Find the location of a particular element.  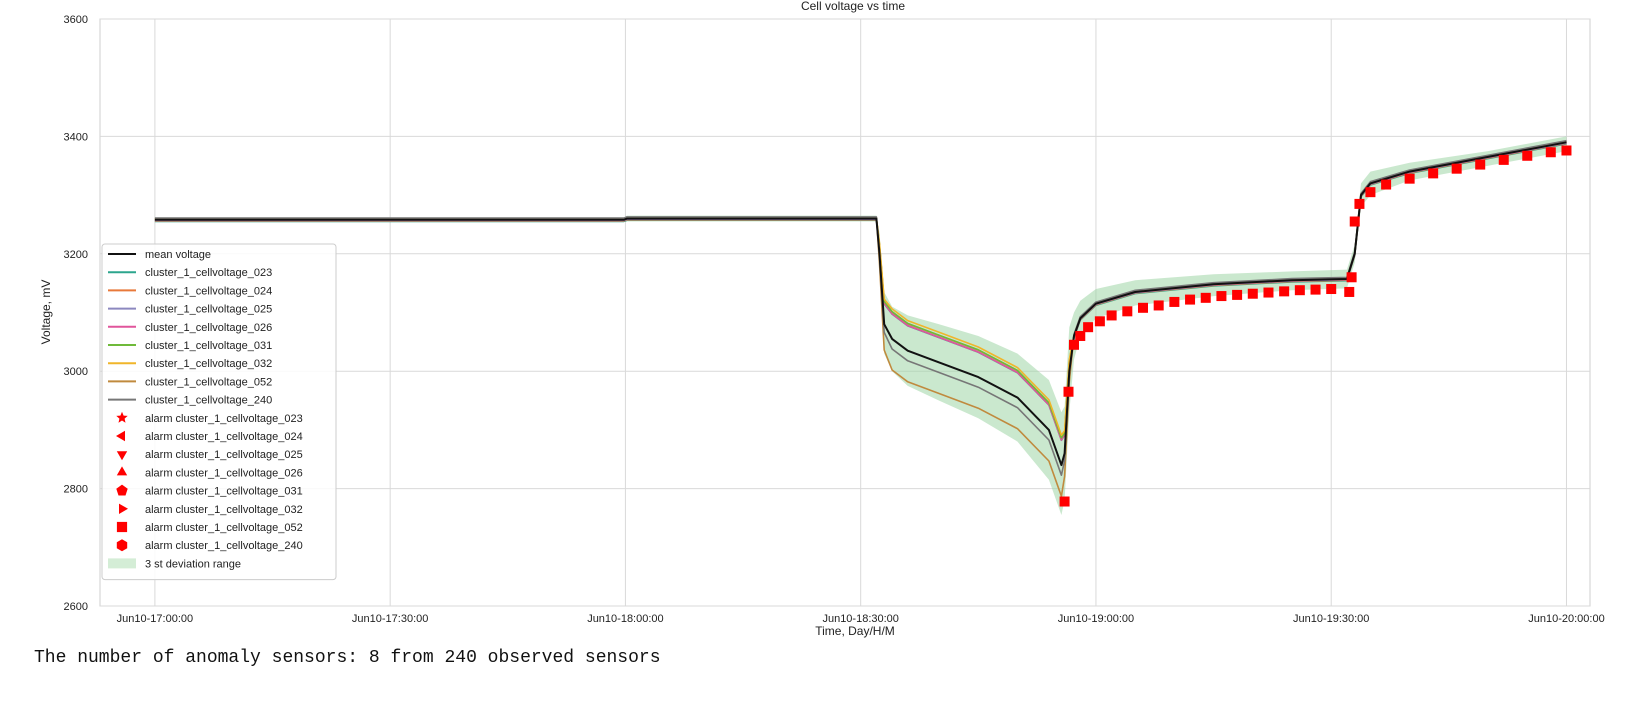

legend-item: alarm cluster_1_cellvoltage_240 is located at coordinates (209, 545).